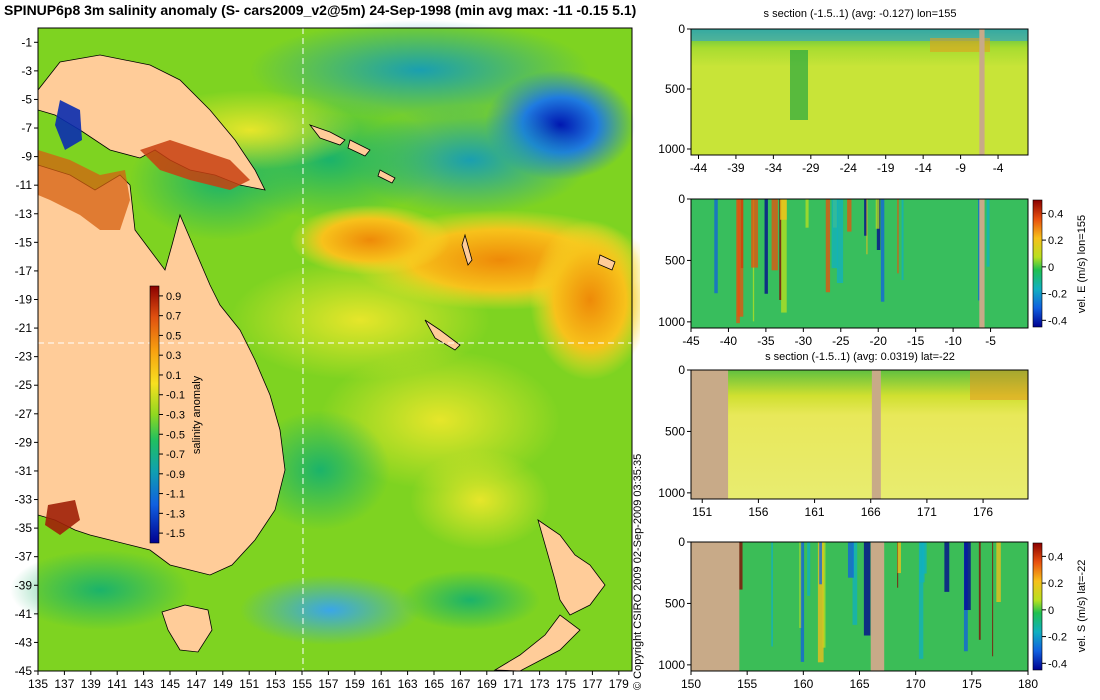 The width and height of the screenshot is (1100, 700). I want to click on section-x-tick-label: -30, so click(804, 341).